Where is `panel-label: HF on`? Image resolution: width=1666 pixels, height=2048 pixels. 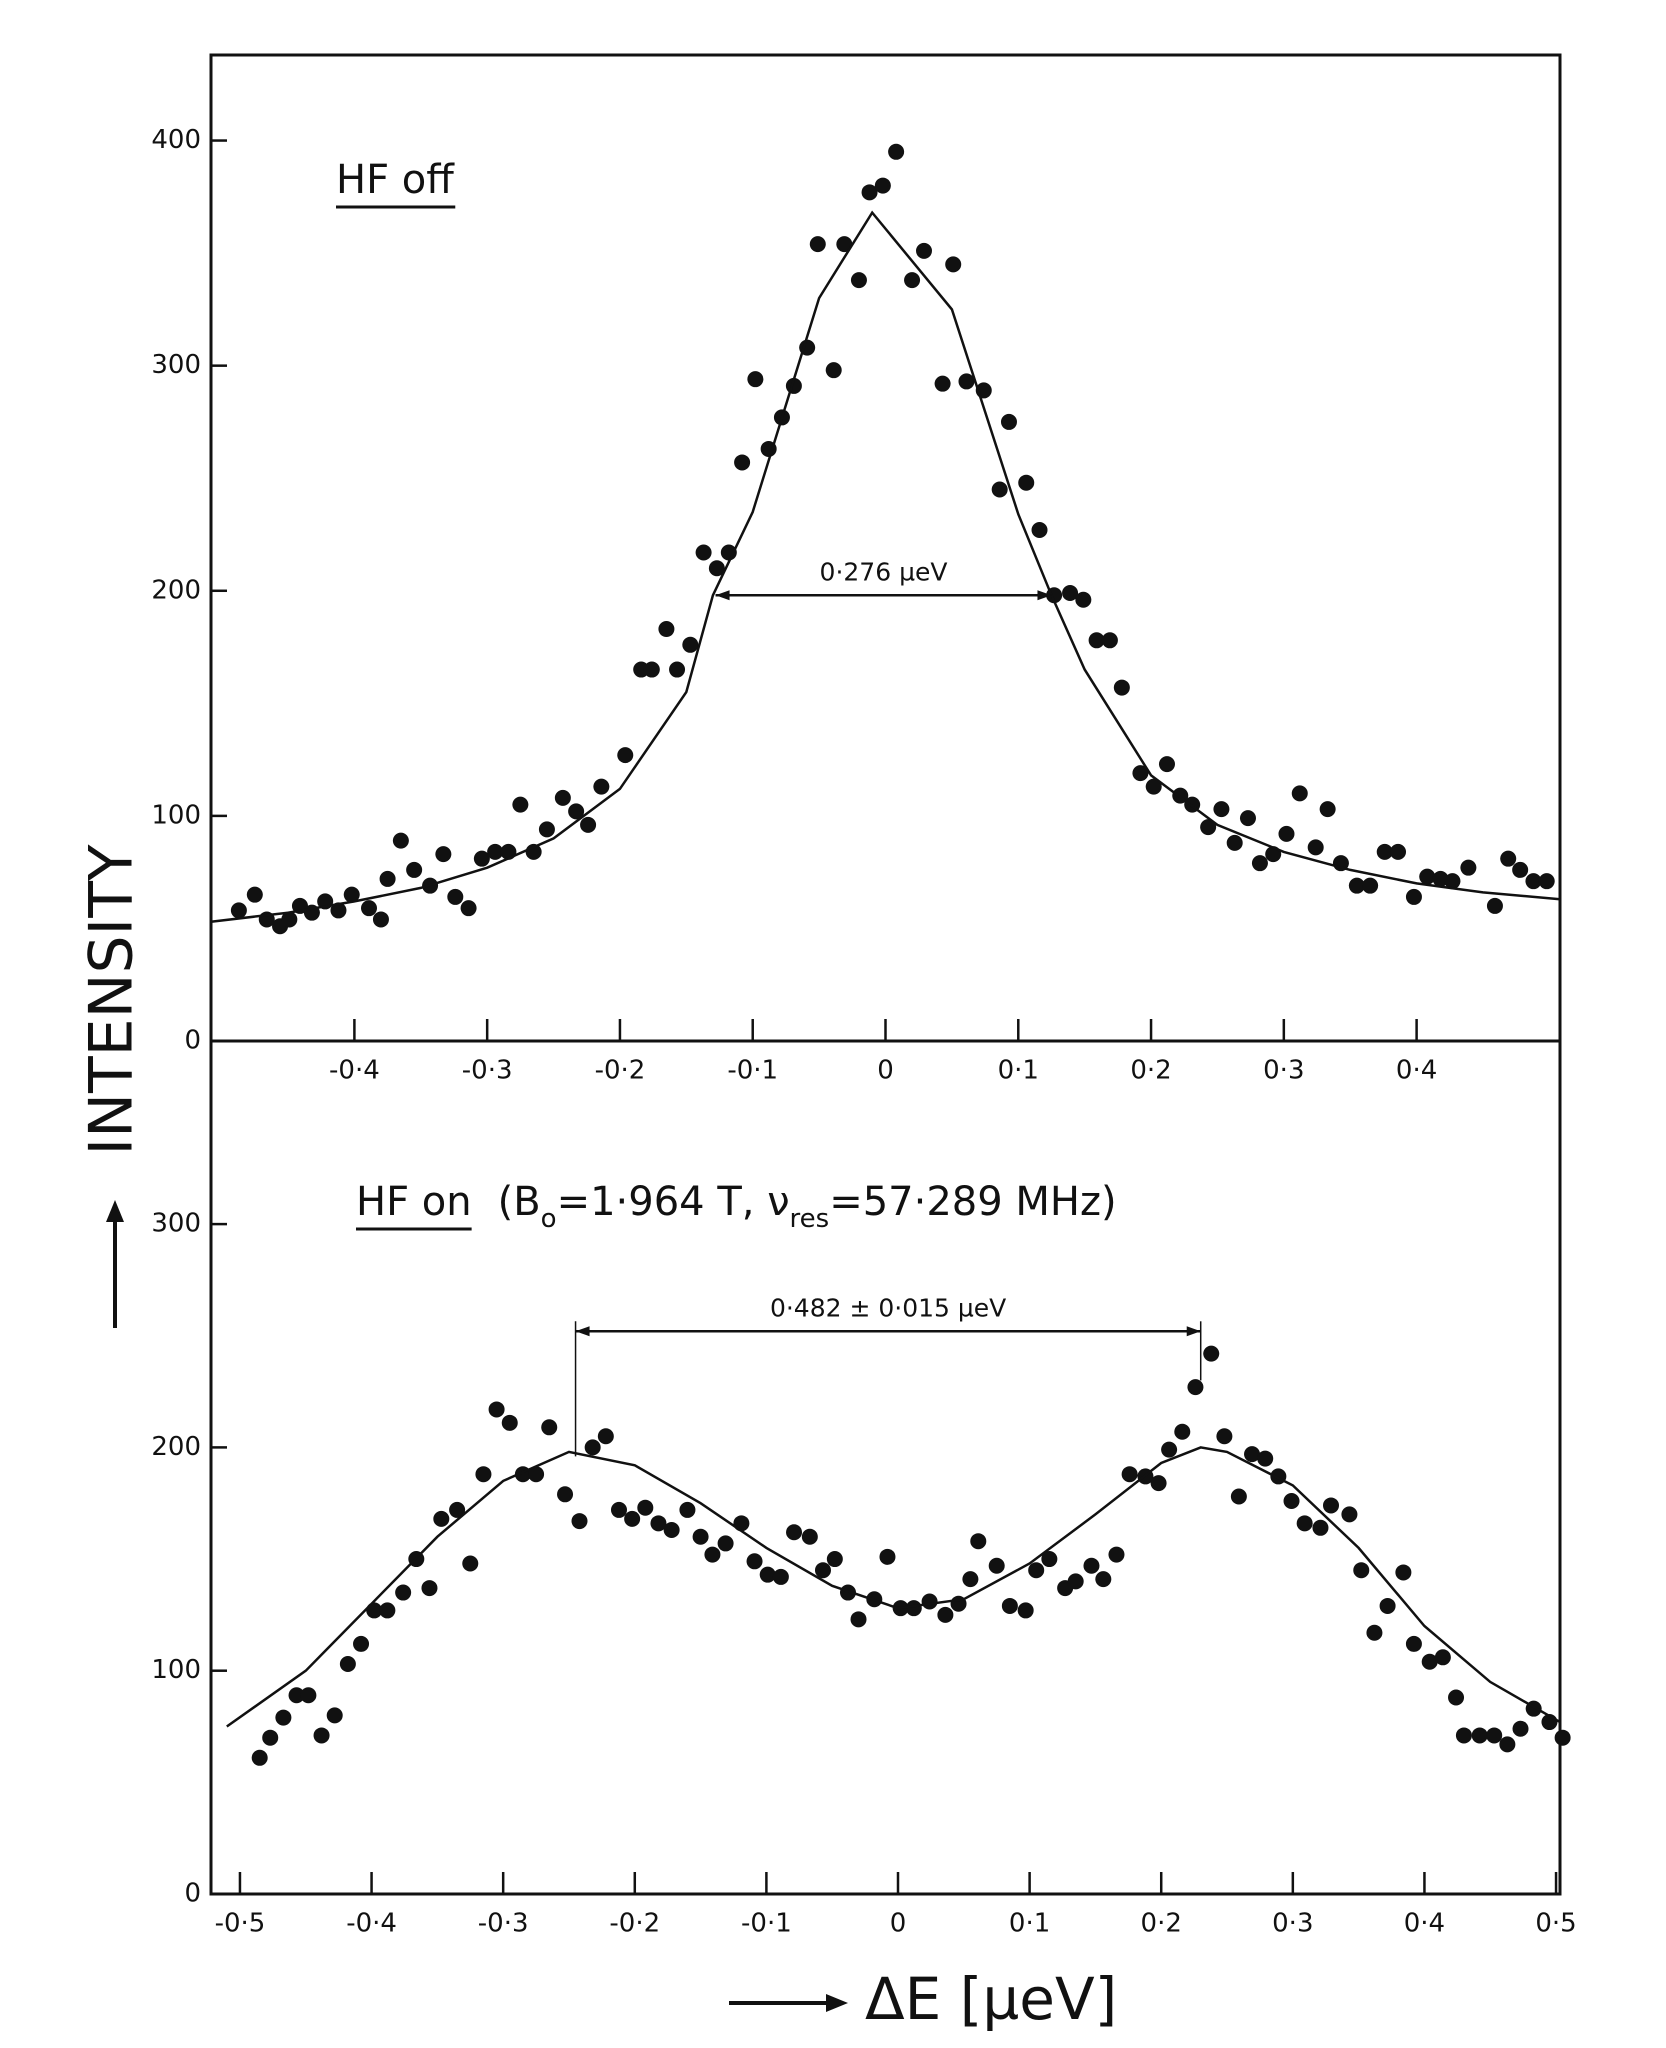
panel-label: HF on is located at coordinates (414, 1202).